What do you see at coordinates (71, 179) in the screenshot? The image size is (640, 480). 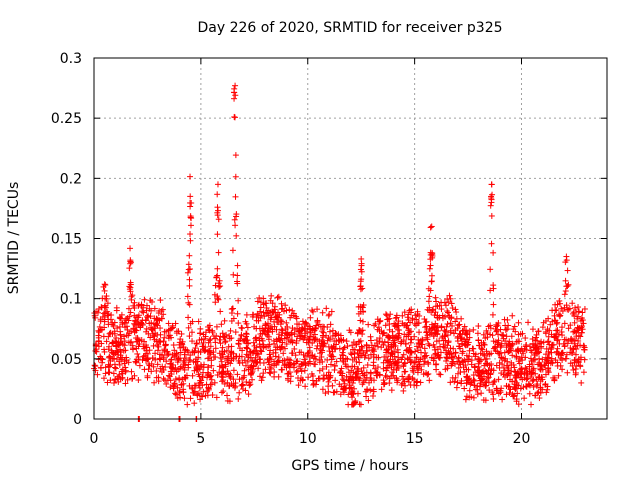 I see `y-tick-label: 0.2` at bounding box center [71, 179].